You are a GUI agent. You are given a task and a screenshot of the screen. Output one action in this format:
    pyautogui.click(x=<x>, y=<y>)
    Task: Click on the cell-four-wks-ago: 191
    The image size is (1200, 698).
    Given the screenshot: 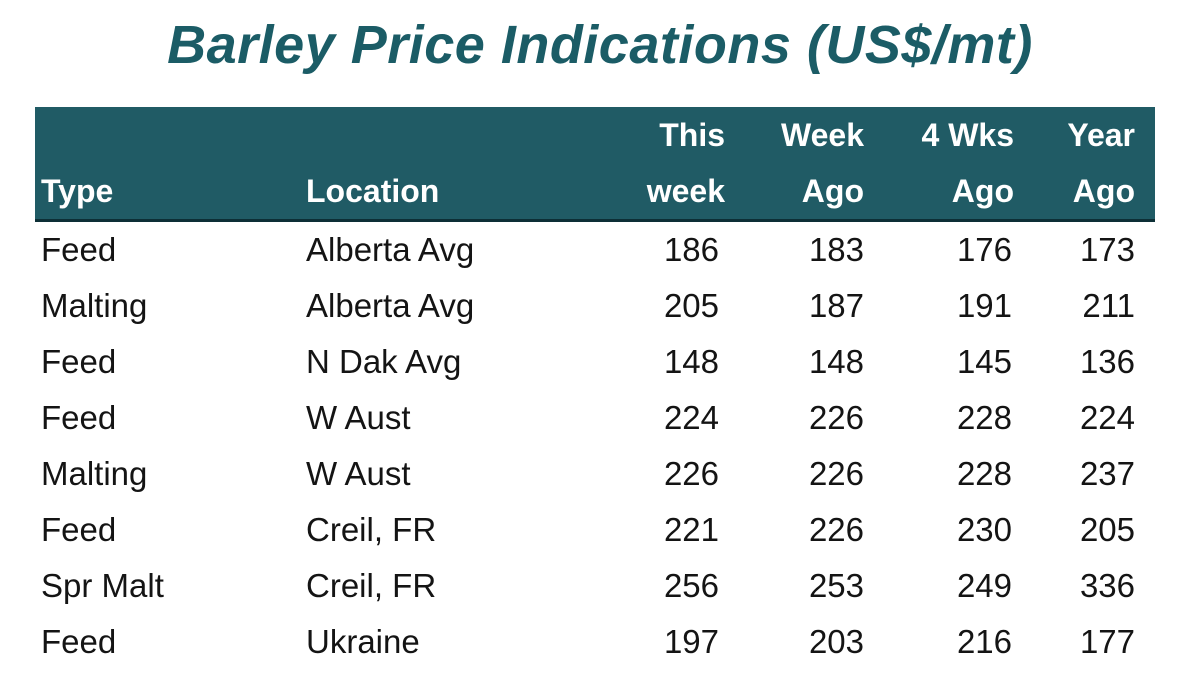 What is the action you would take?
    pyautogui.click(x=984, y=305)
    